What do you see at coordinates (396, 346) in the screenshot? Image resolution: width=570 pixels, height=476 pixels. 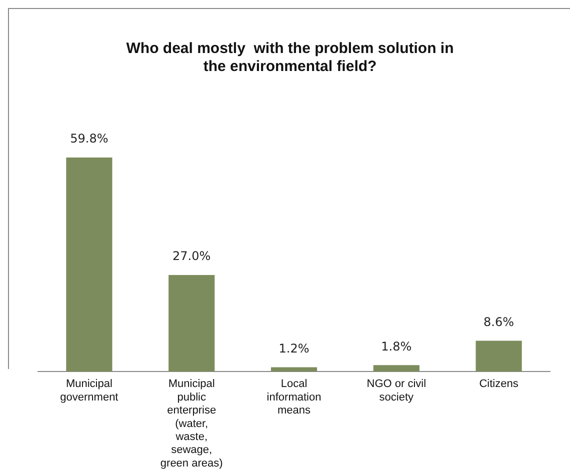 I see `data-label: 1.8%` at bounding box center [396, 346].